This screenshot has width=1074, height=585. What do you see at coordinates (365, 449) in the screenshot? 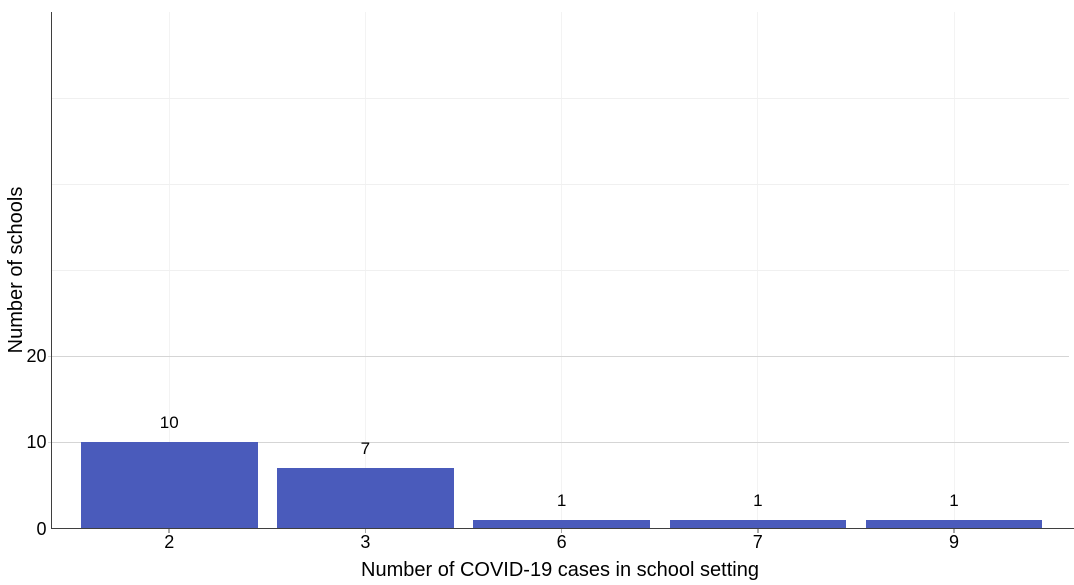
I see `bar-value-label: 7` at bounding box center [365, 449].